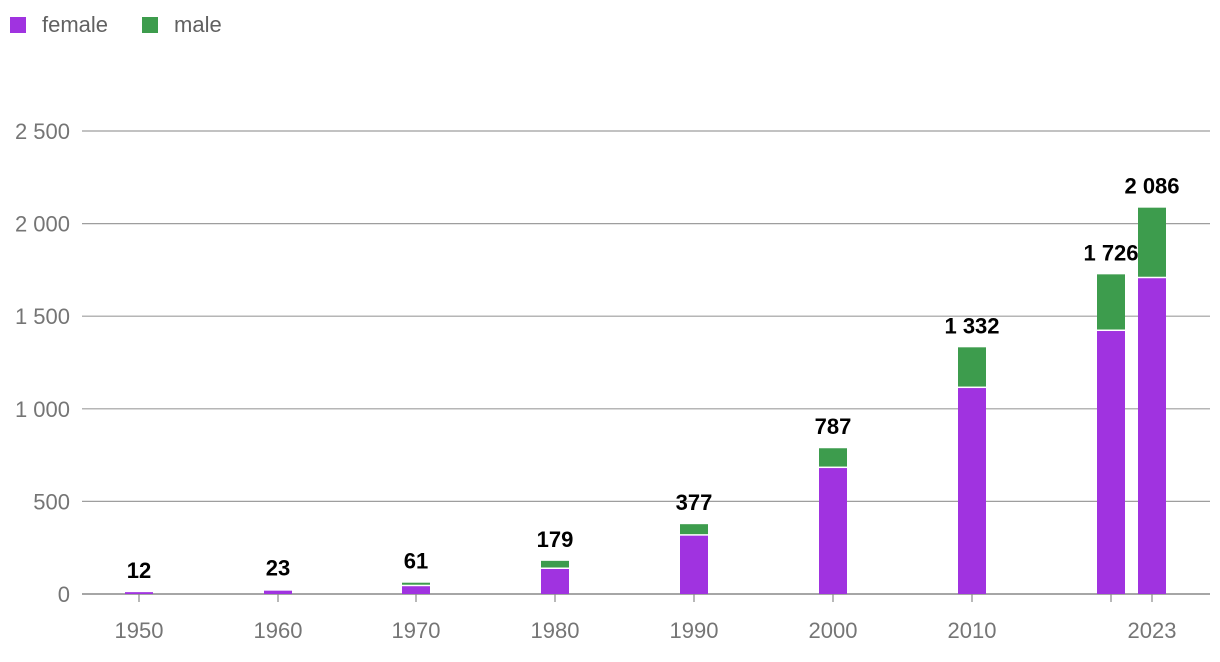 Image resolution: width=1220 pixels, height=662 pixels. Describe the element at coordinates (42, 131) in the screenshot. I see `y-tick-label: 2 500` at that location.